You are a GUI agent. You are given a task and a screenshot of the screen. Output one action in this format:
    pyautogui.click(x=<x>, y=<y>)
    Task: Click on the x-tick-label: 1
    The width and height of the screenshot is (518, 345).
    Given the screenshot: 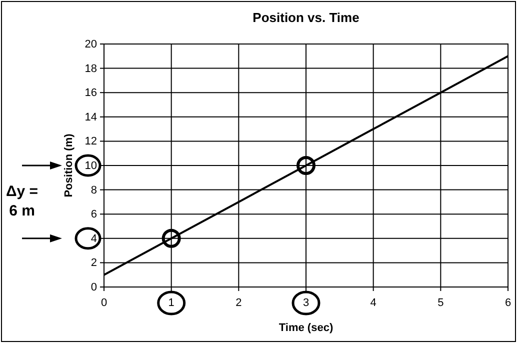 What is the action you would take?
    pyautogui.click(x=171, y=303)
    